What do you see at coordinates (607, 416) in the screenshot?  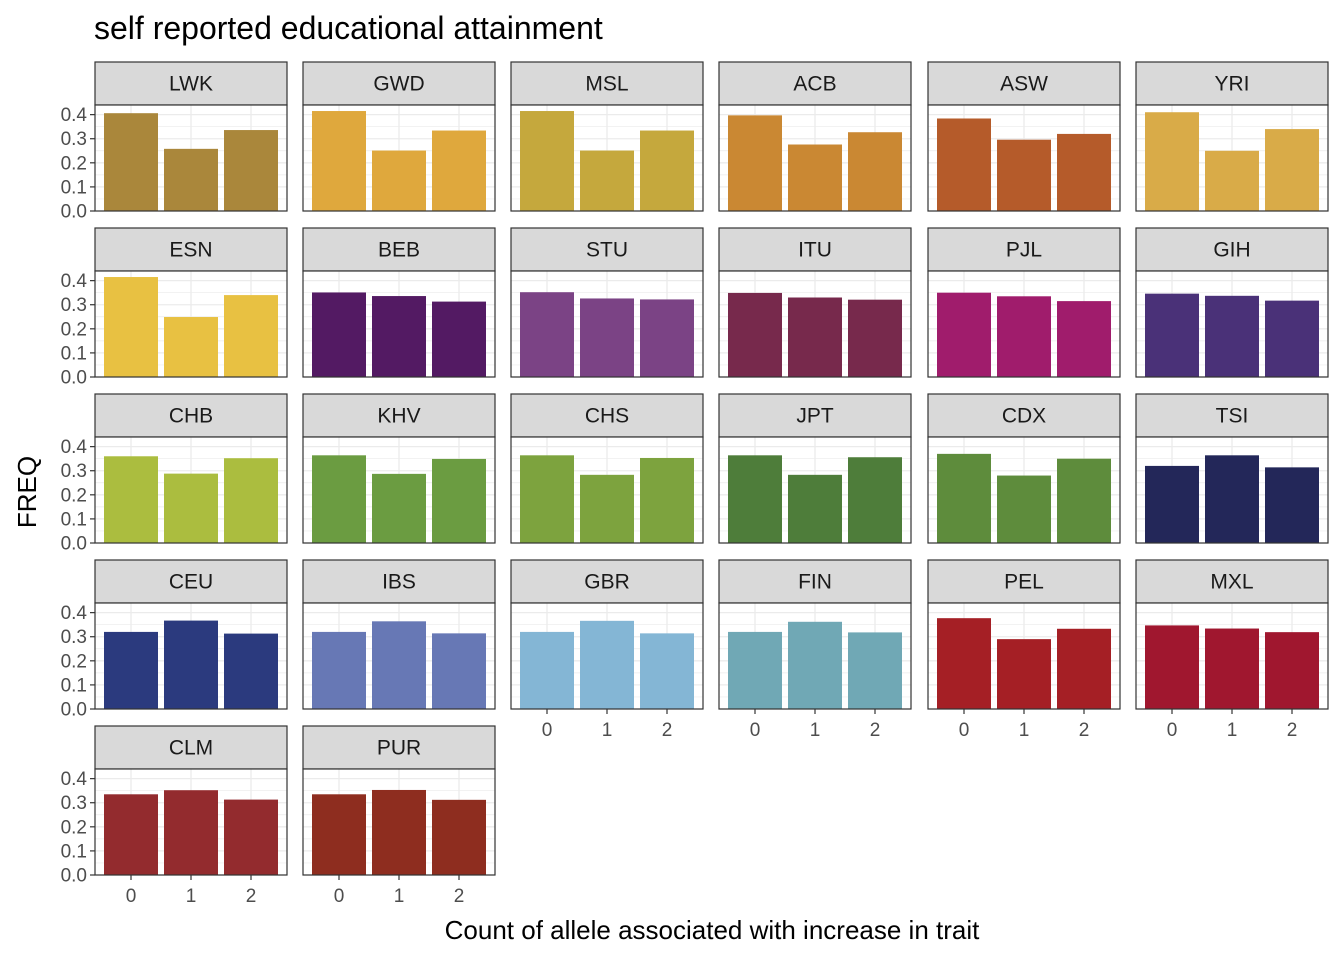 I see `facet-label: CHS` at bounding box center [607, 416].